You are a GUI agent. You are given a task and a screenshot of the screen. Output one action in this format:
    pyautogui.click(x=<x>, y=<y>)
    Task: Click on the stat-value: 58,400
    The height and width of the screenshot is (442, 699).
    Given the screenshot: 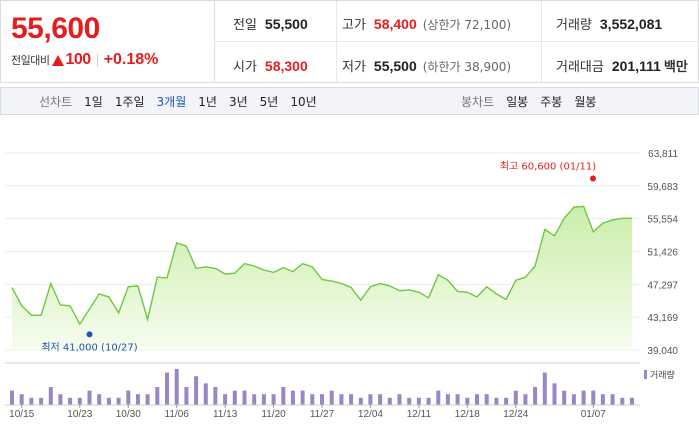 What is the action you would take?
    pyautogui.click(x=395, y=24)
    